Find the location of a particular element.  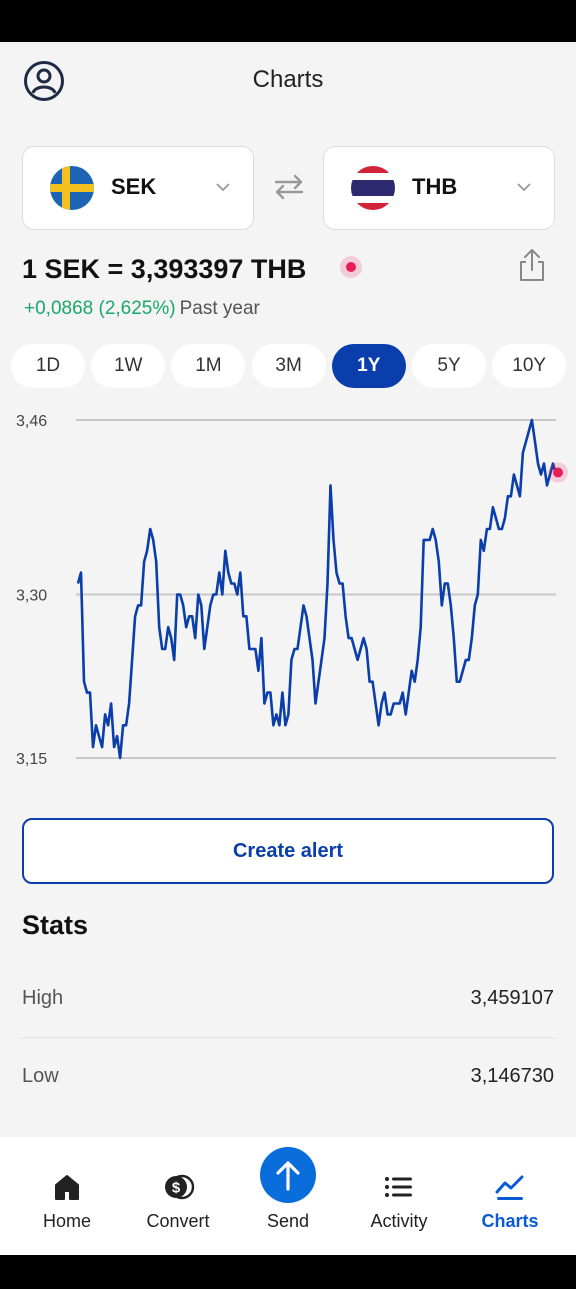

tab-send: Send is located at coordinates (288, 1196).